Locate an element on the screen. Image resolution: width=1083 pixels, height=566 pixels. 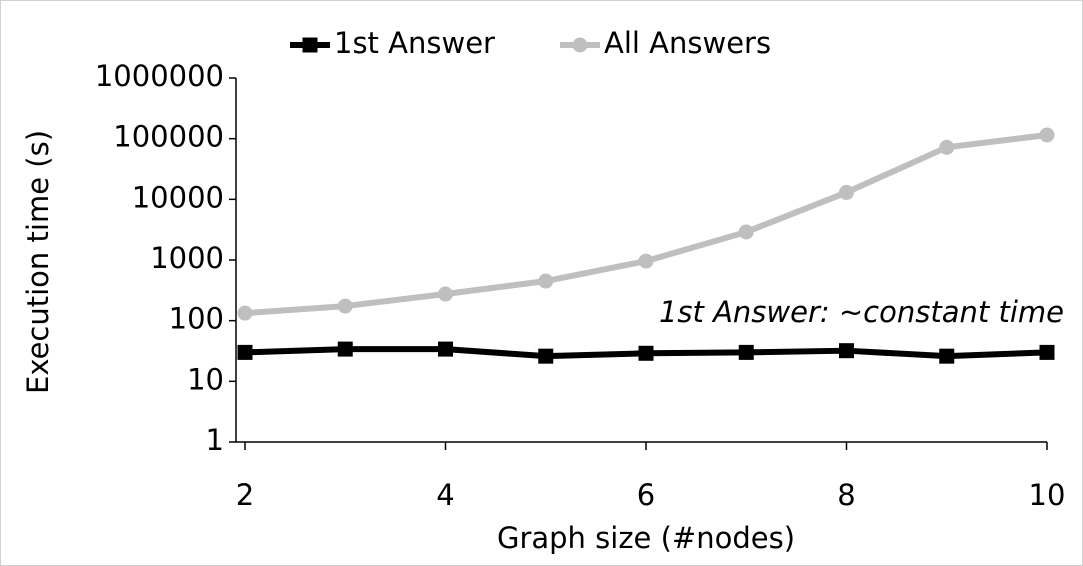
x-tick-label: 2 is located at coordinates (245, 495).